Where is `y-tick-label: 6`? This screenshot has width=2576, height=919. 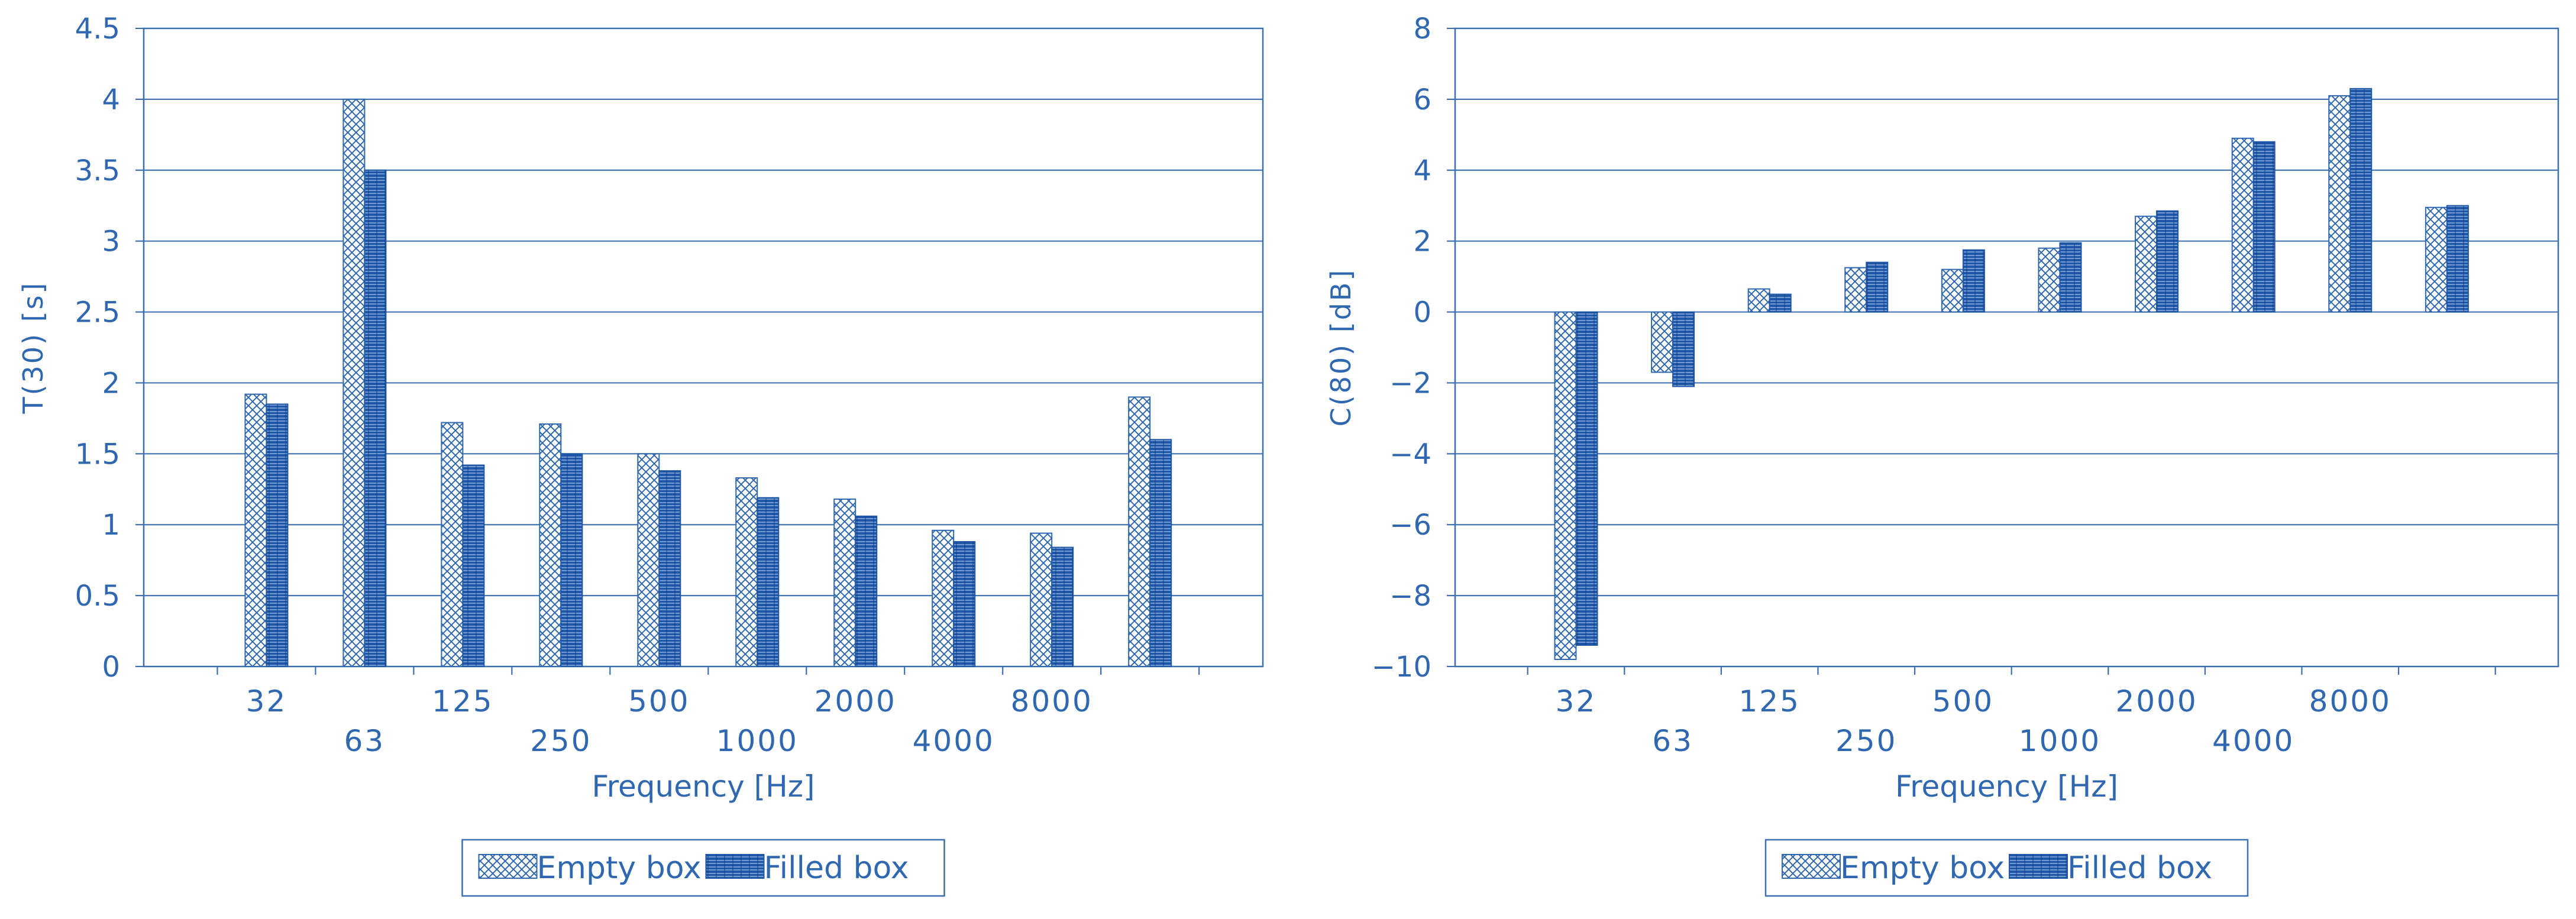 y-tick-label: 6 is located at coordinates (1422, 100).